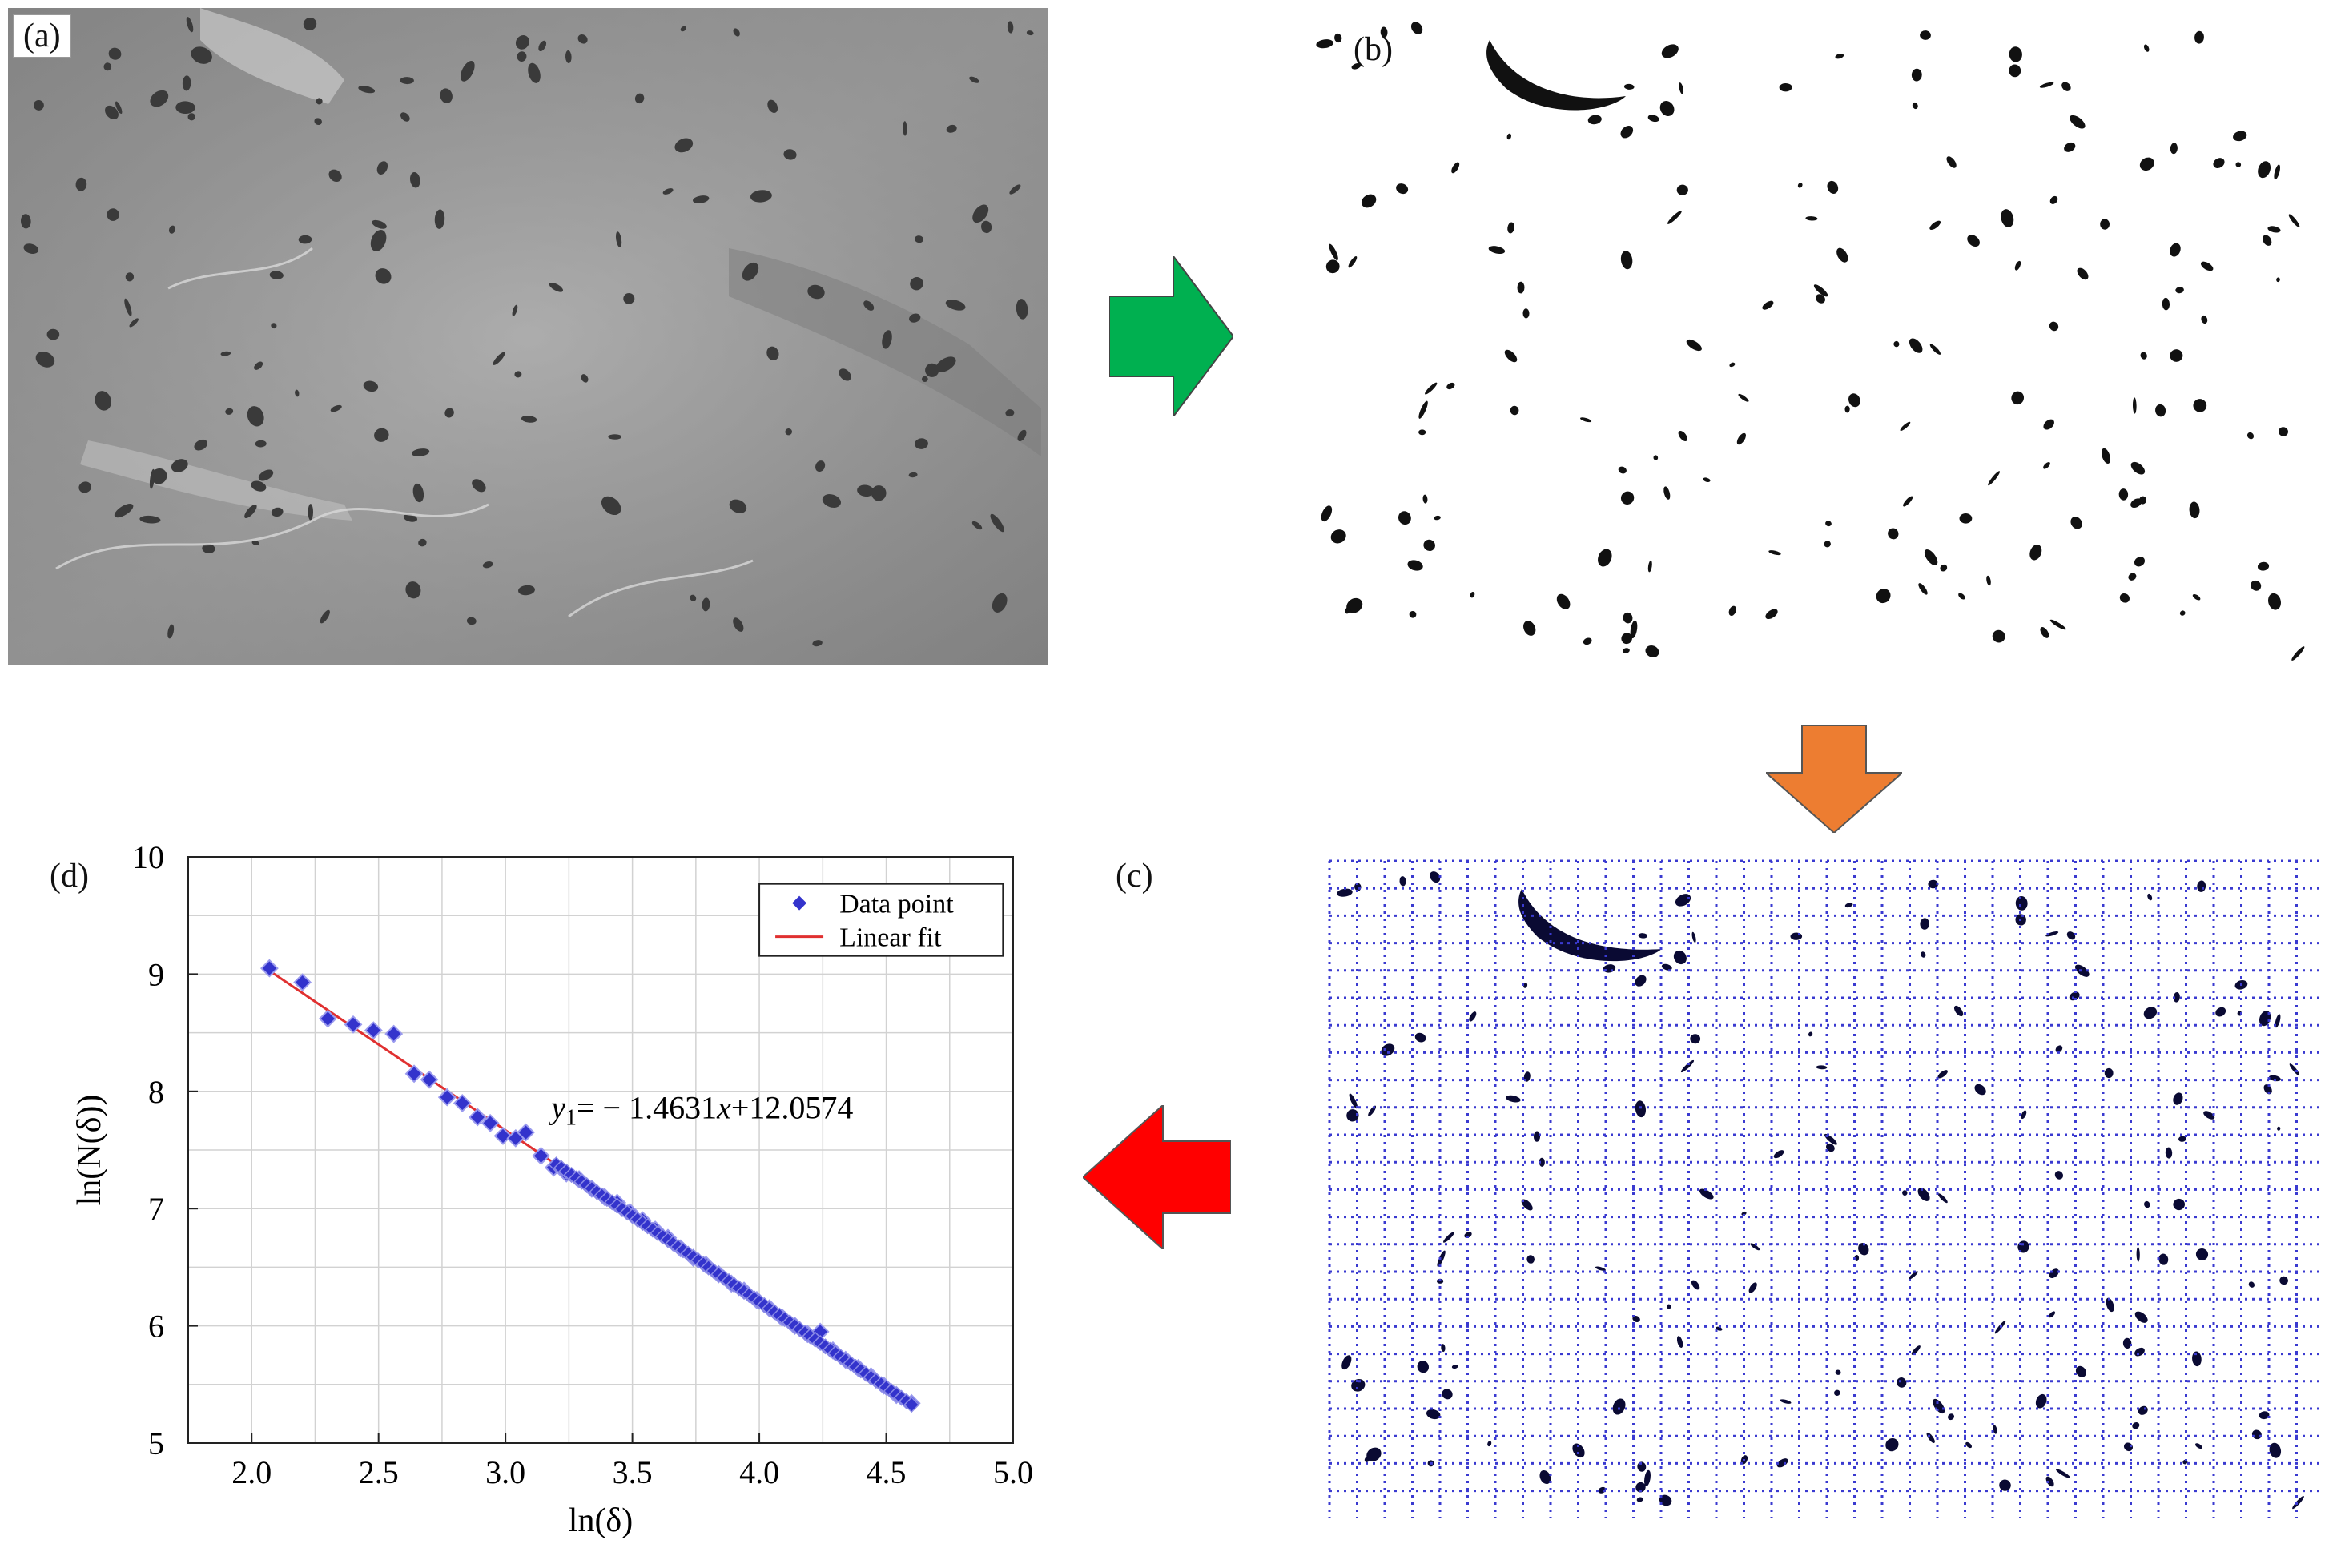 The height and width of the screenshot is (1568, 2337). I want to click on legend-data-point: Data point, so click(896, 905).